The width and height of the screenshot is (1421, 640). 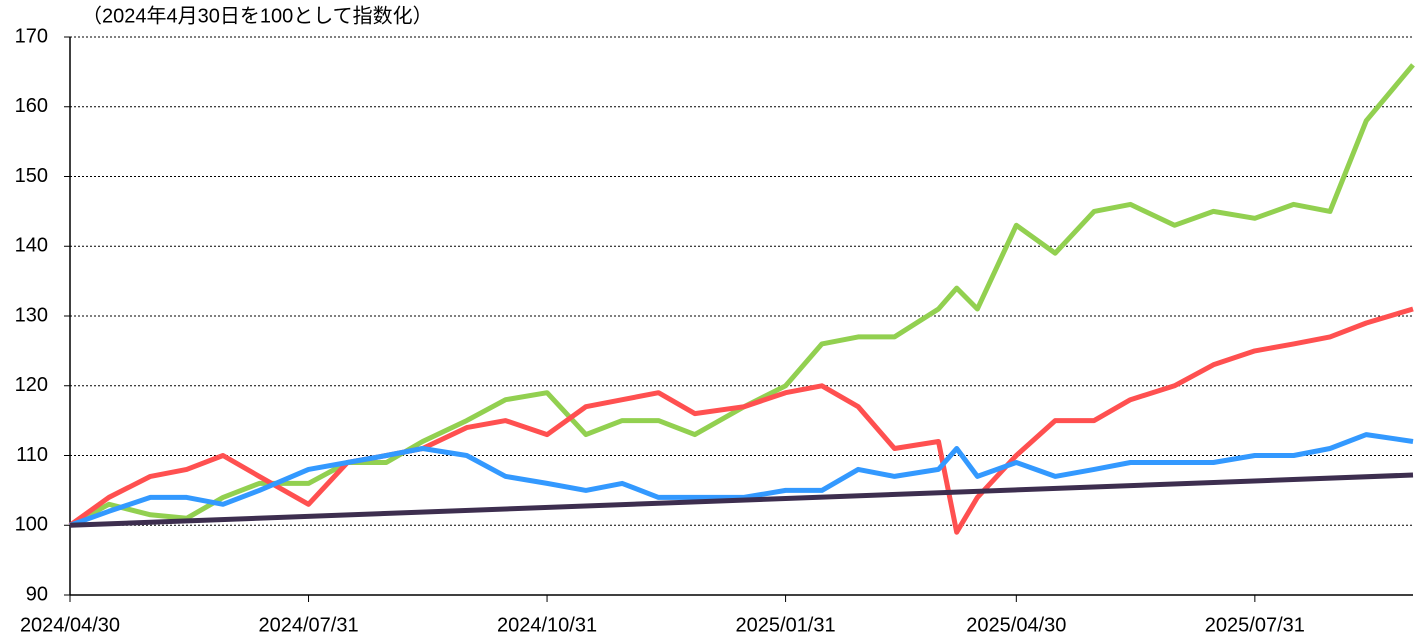 What do you see at coordinates (31, 36) in the screenshot?
I see `y-tick-label: 170` at bounding box center [31, 36].